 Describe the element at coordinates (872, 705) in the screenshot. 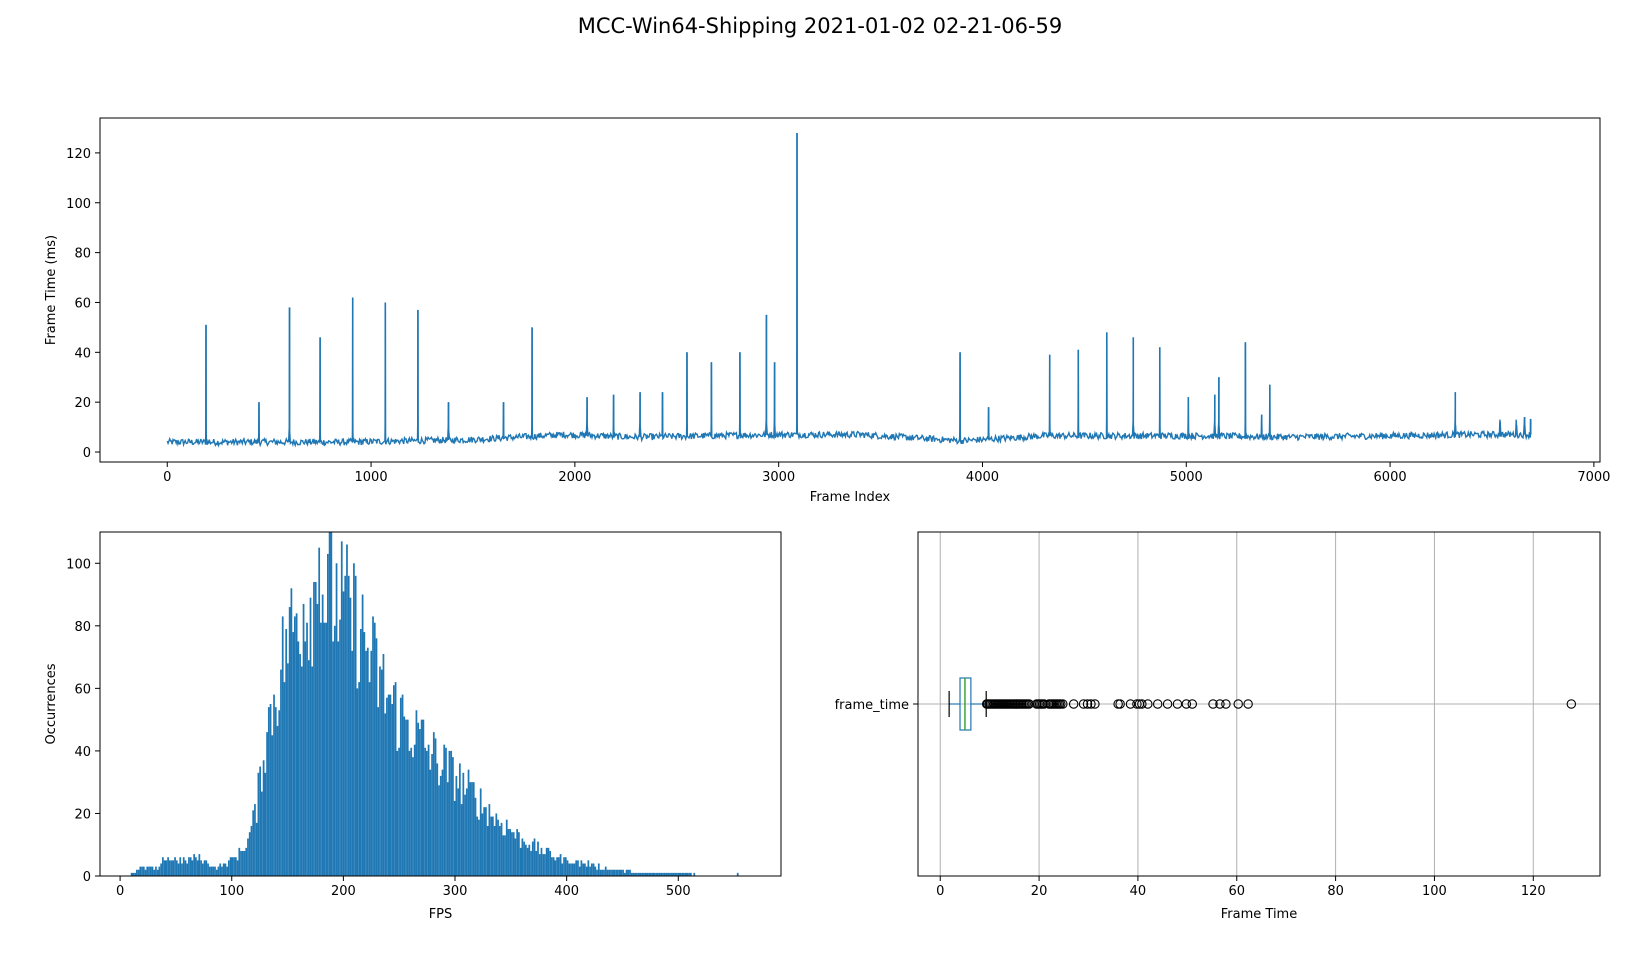

I see `y-tick-label: frame_time` at that location.